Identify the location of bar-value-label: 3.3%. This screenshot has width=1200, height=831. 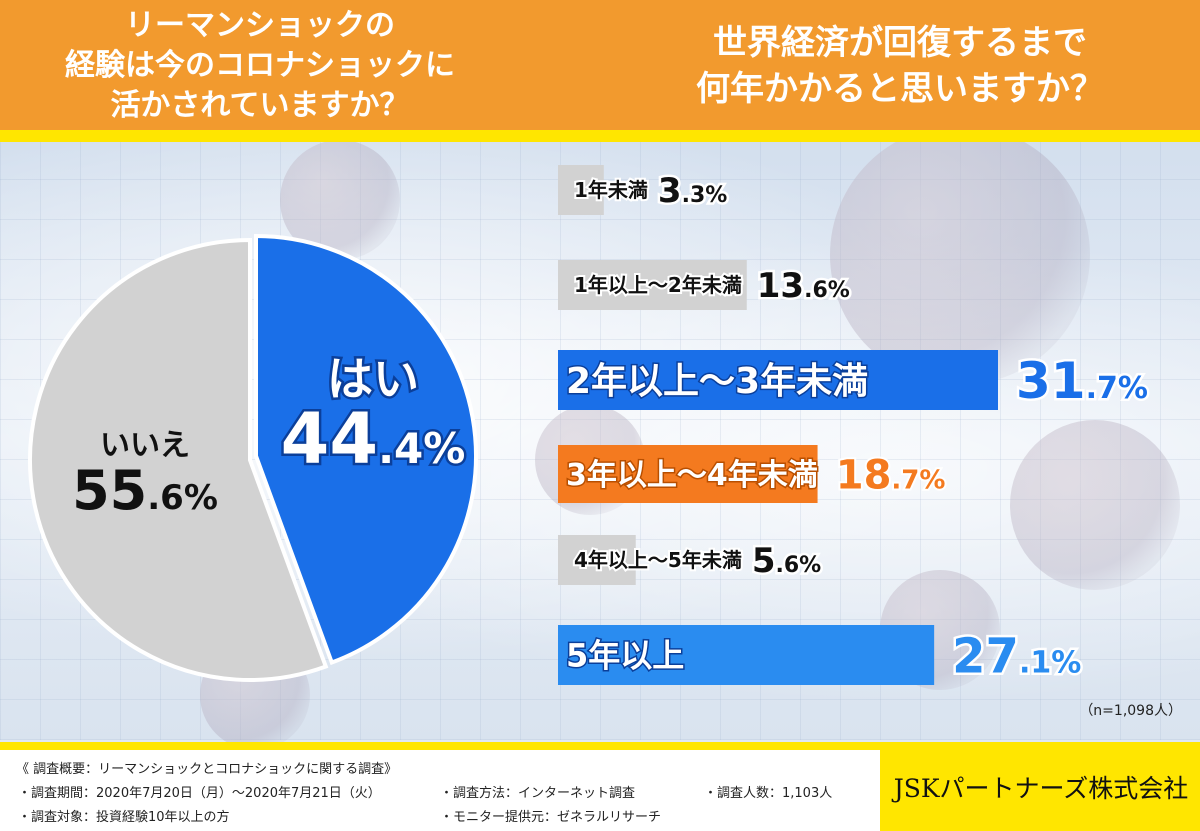
(692, 191).